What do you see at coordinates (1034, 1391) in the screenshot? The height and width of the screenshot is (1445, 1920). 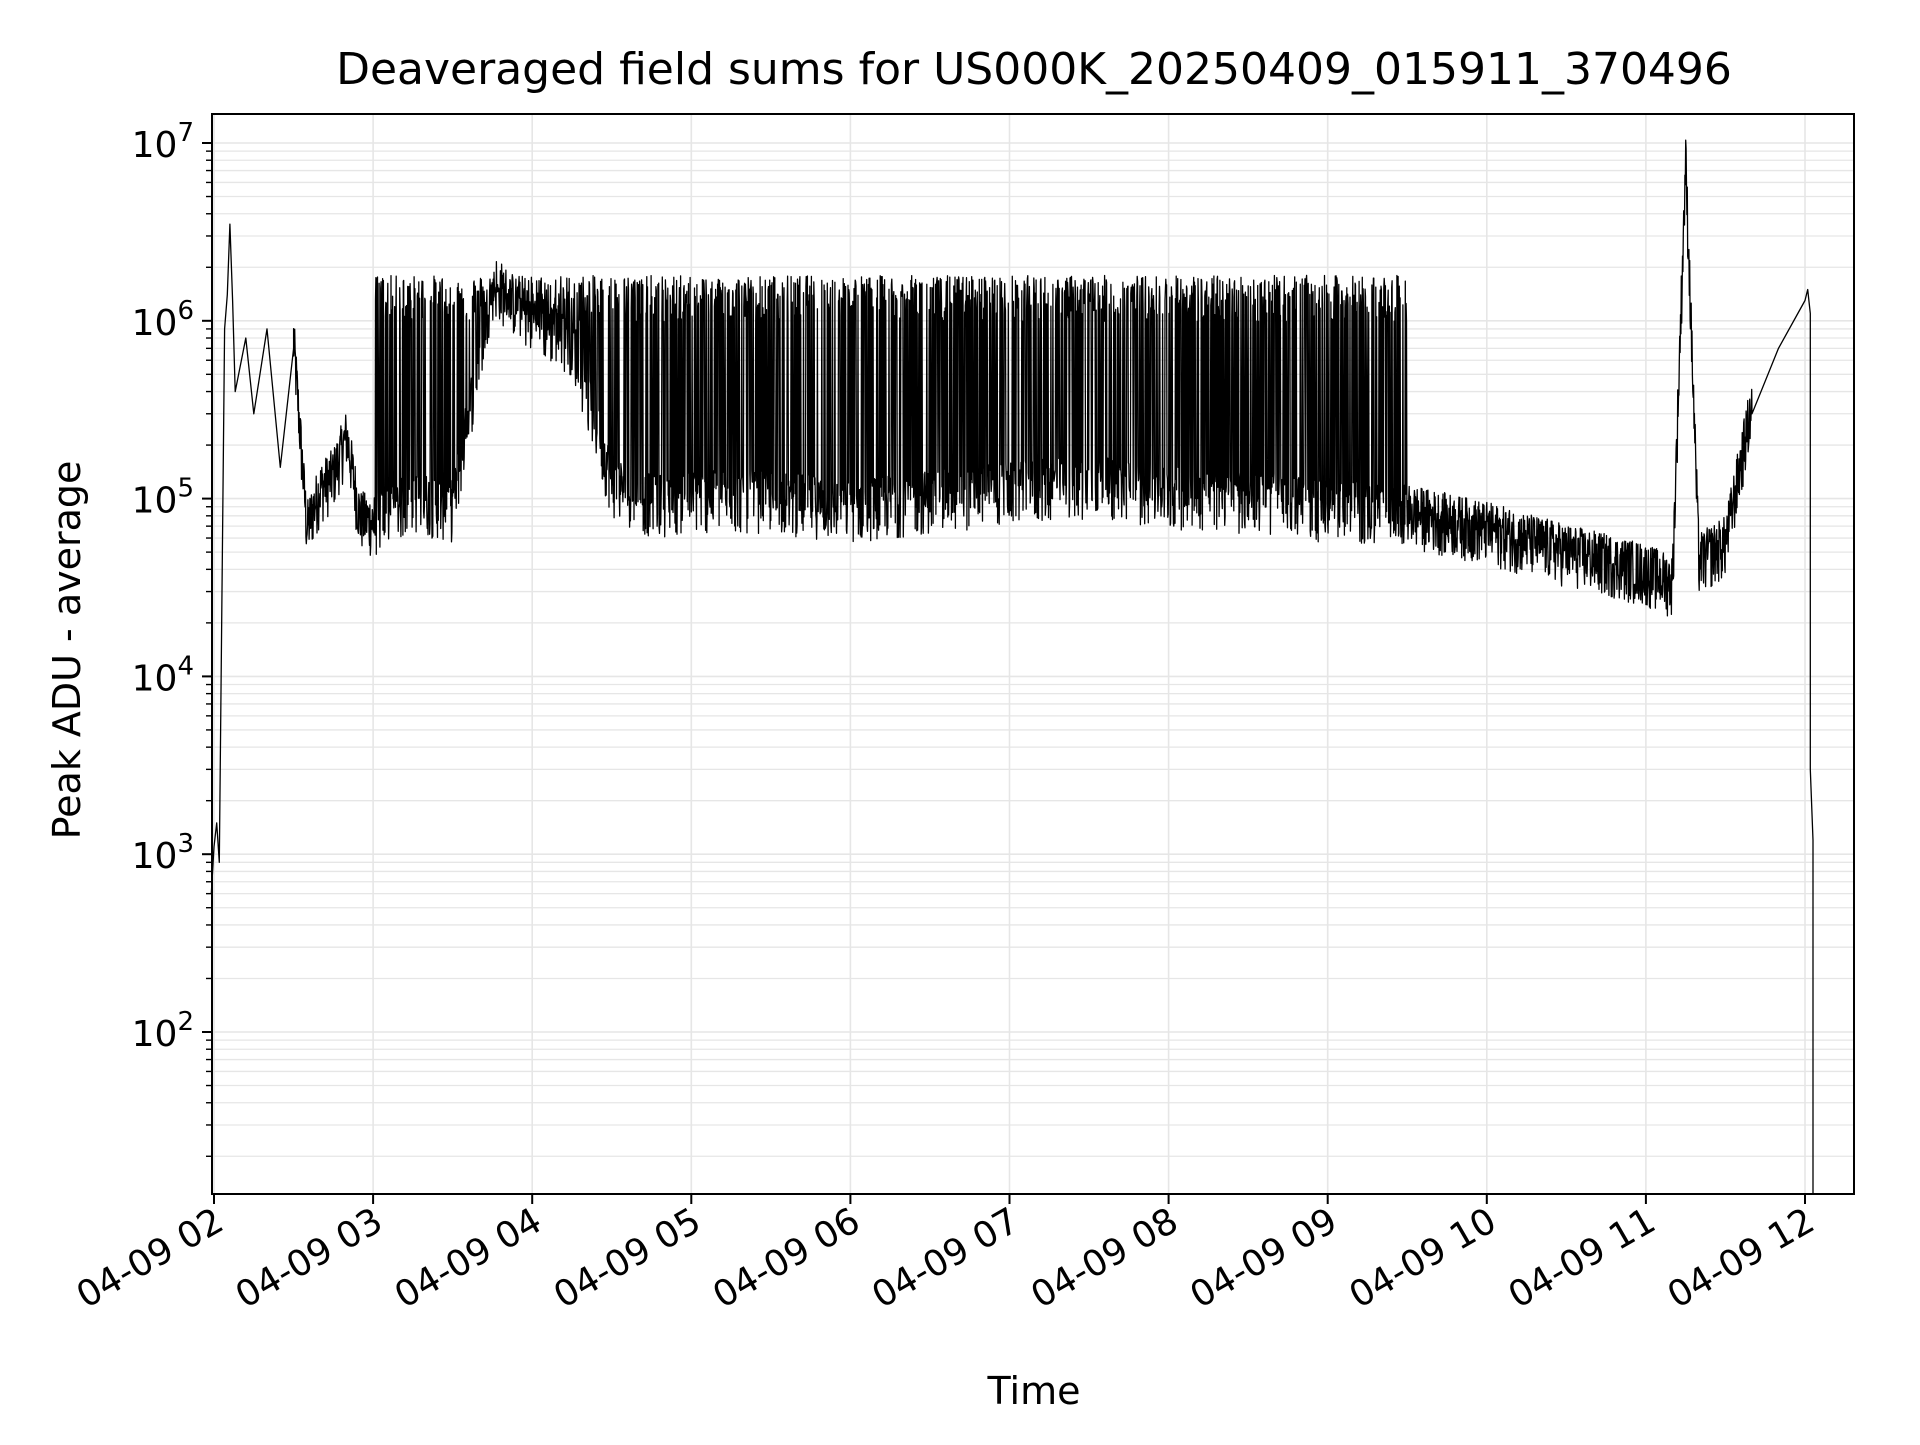 I see `x-axis-label: Time` at bounding box center [1034, 1391].